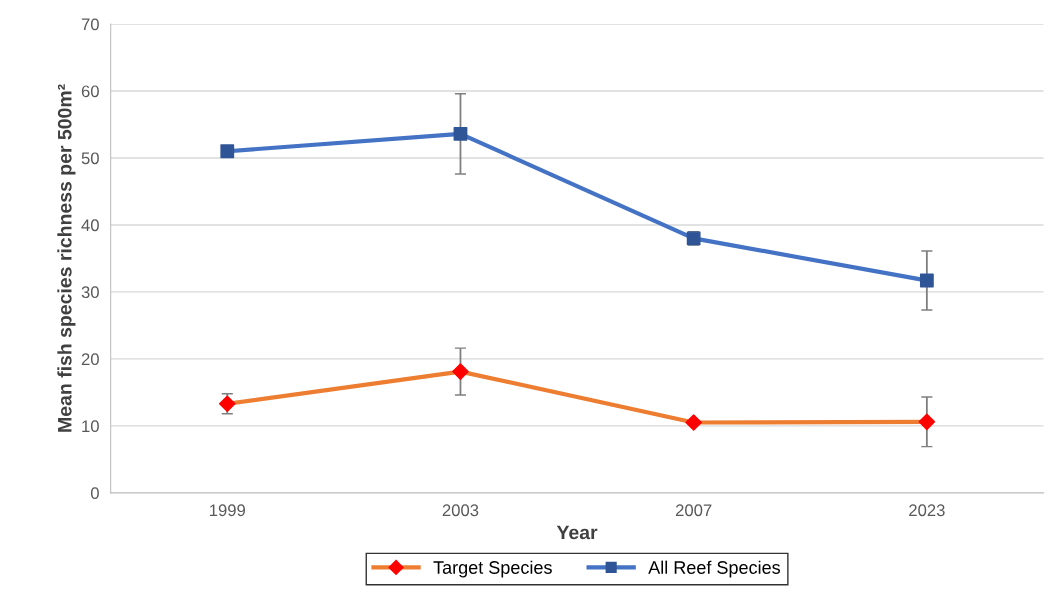  What do you see at coordinates (90, 426) in the screenshot?
I see `y-tick-label: 10` at bounding box center [90, 426].